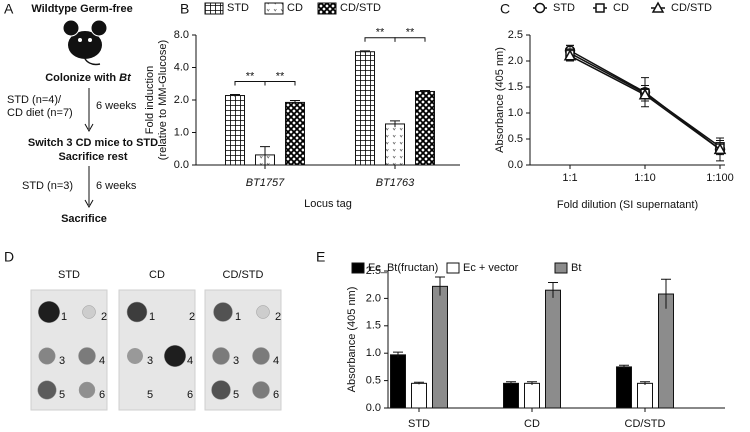  Describe the element at coordinates (627, 205) in the screenshot. I see `x-axis-label: Fold dilution (SI supernatant)` at that location.